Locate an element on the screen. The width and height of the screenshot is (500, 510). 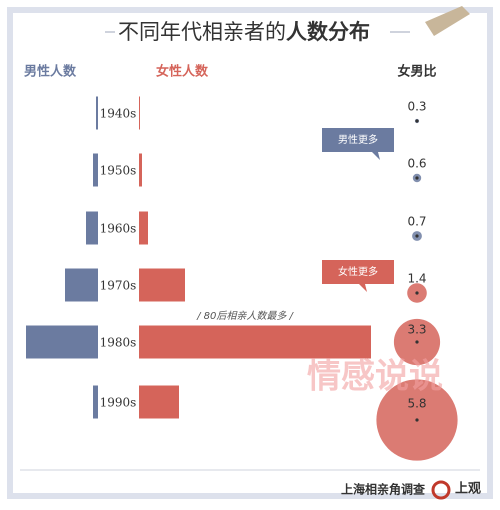
logo: 上观 is located at coordinates (468, 489).